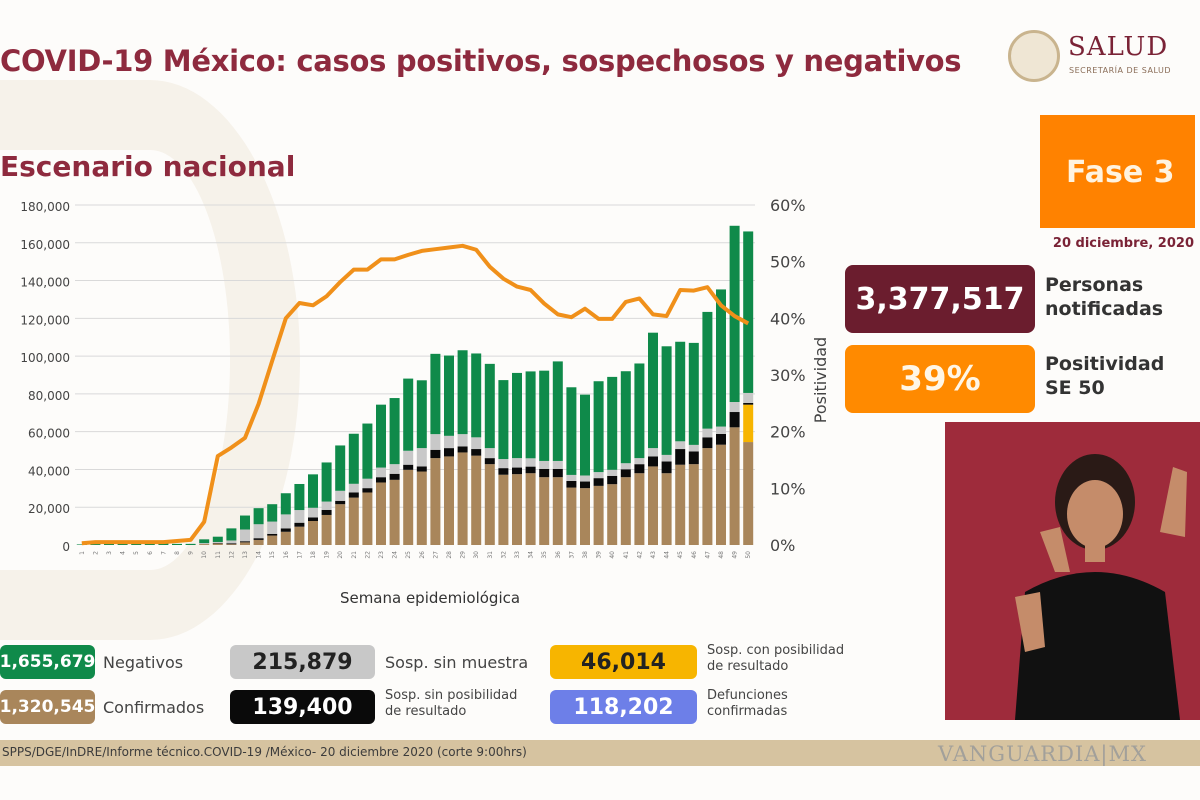 The width and height of the screenshot is (1200, 800). What do you see at coordinates (457, 662) in the screenshot?
I see `legend-sin-muestra-label: Sosp. sin muestra` at bounding box center [457, 662].